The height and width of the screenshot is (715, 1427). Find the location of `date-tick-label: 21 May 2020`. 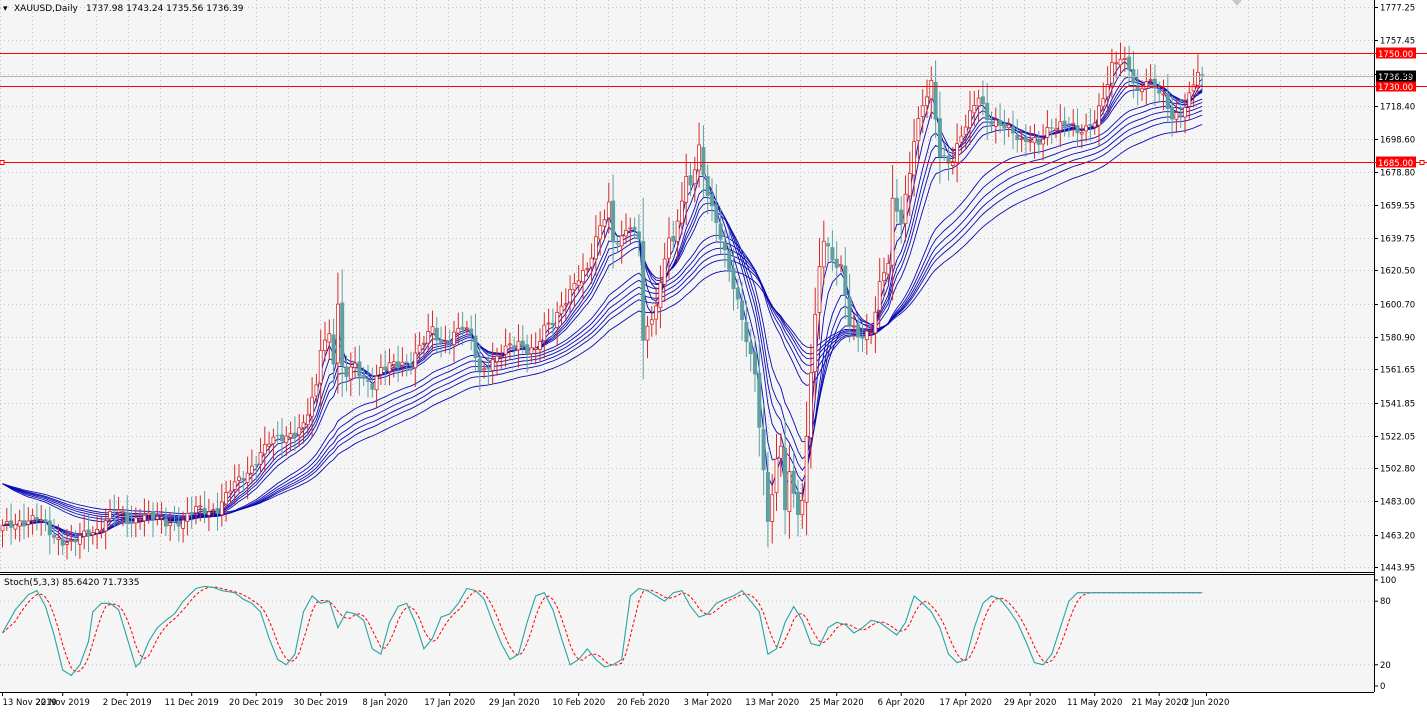

date-tick-label: 21 May 2020 is located at coordinates (1158, 703).